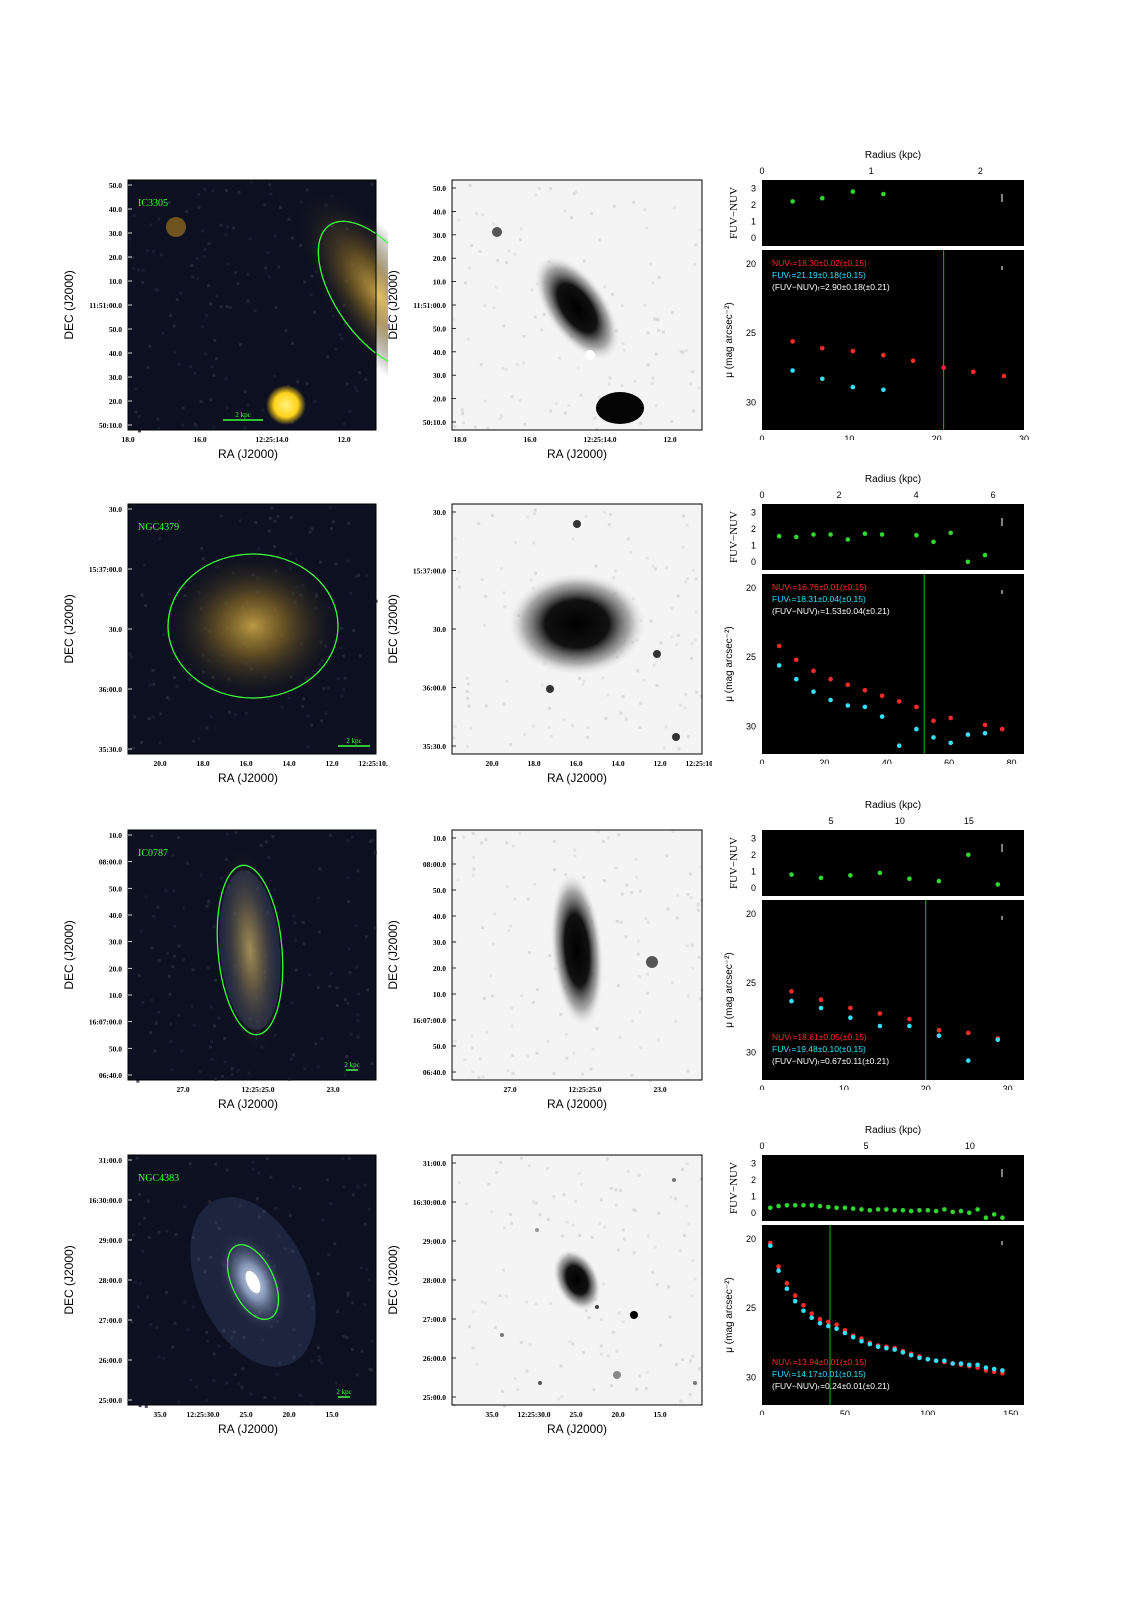  What do you see at coordinates (110, 1400) in the screenshot?
I see `dec-tick-label: 25:00.0` at bounding box center [110, 1400].